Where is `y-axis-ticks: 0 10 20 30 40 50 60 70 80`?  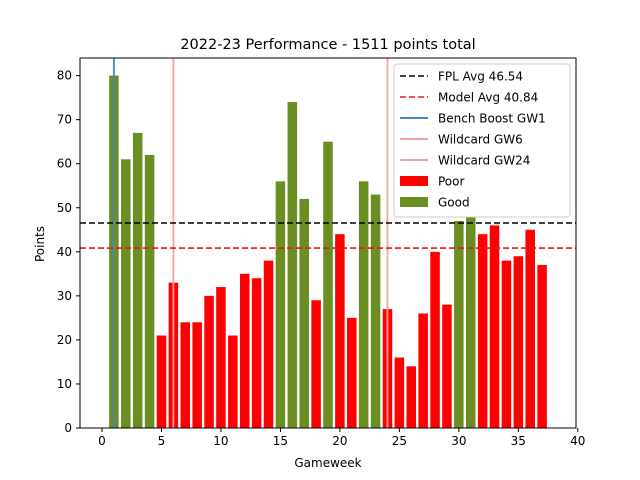 y-axis-ticks: 0 10 20 30 40 50 60 70 80 is located at coordinates (68, 252).